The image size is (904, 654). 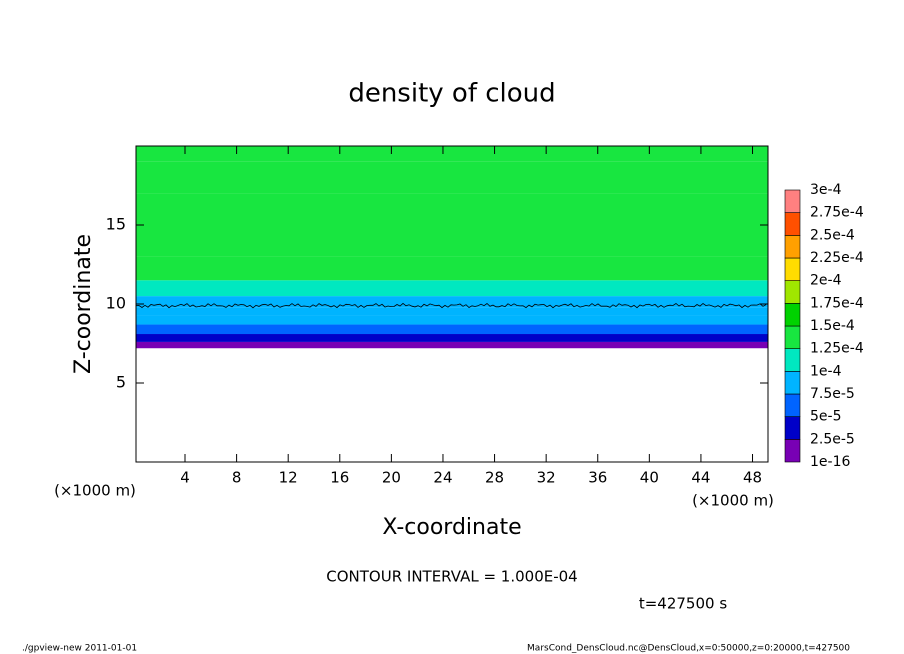 What do you see at coordinates (832, 439) in the screenshot?
I see `colorbar-label: 2.5e-5` at bounding box center [832, 439].